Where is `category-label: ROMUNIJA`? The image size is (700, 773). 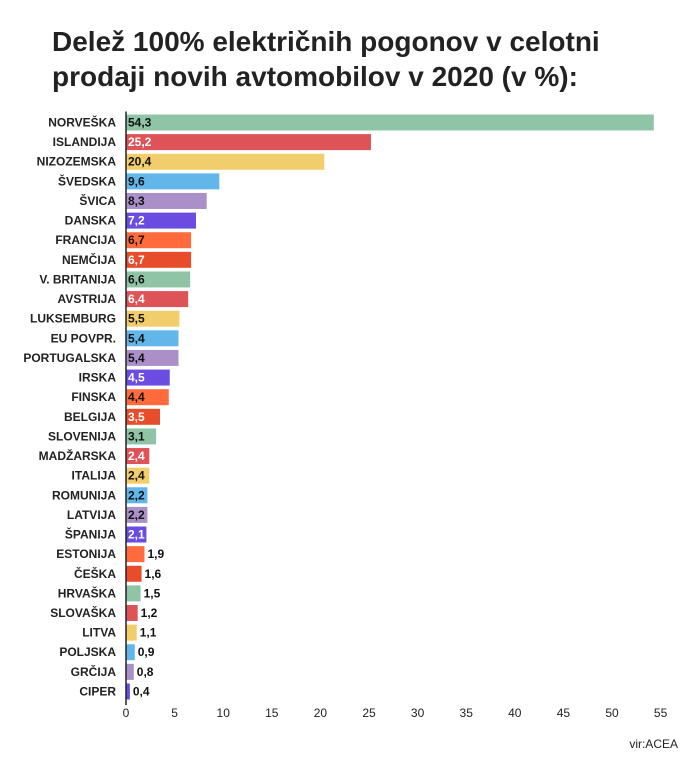 category-label: ROMUNIJA is located at coordinates (84, 495).